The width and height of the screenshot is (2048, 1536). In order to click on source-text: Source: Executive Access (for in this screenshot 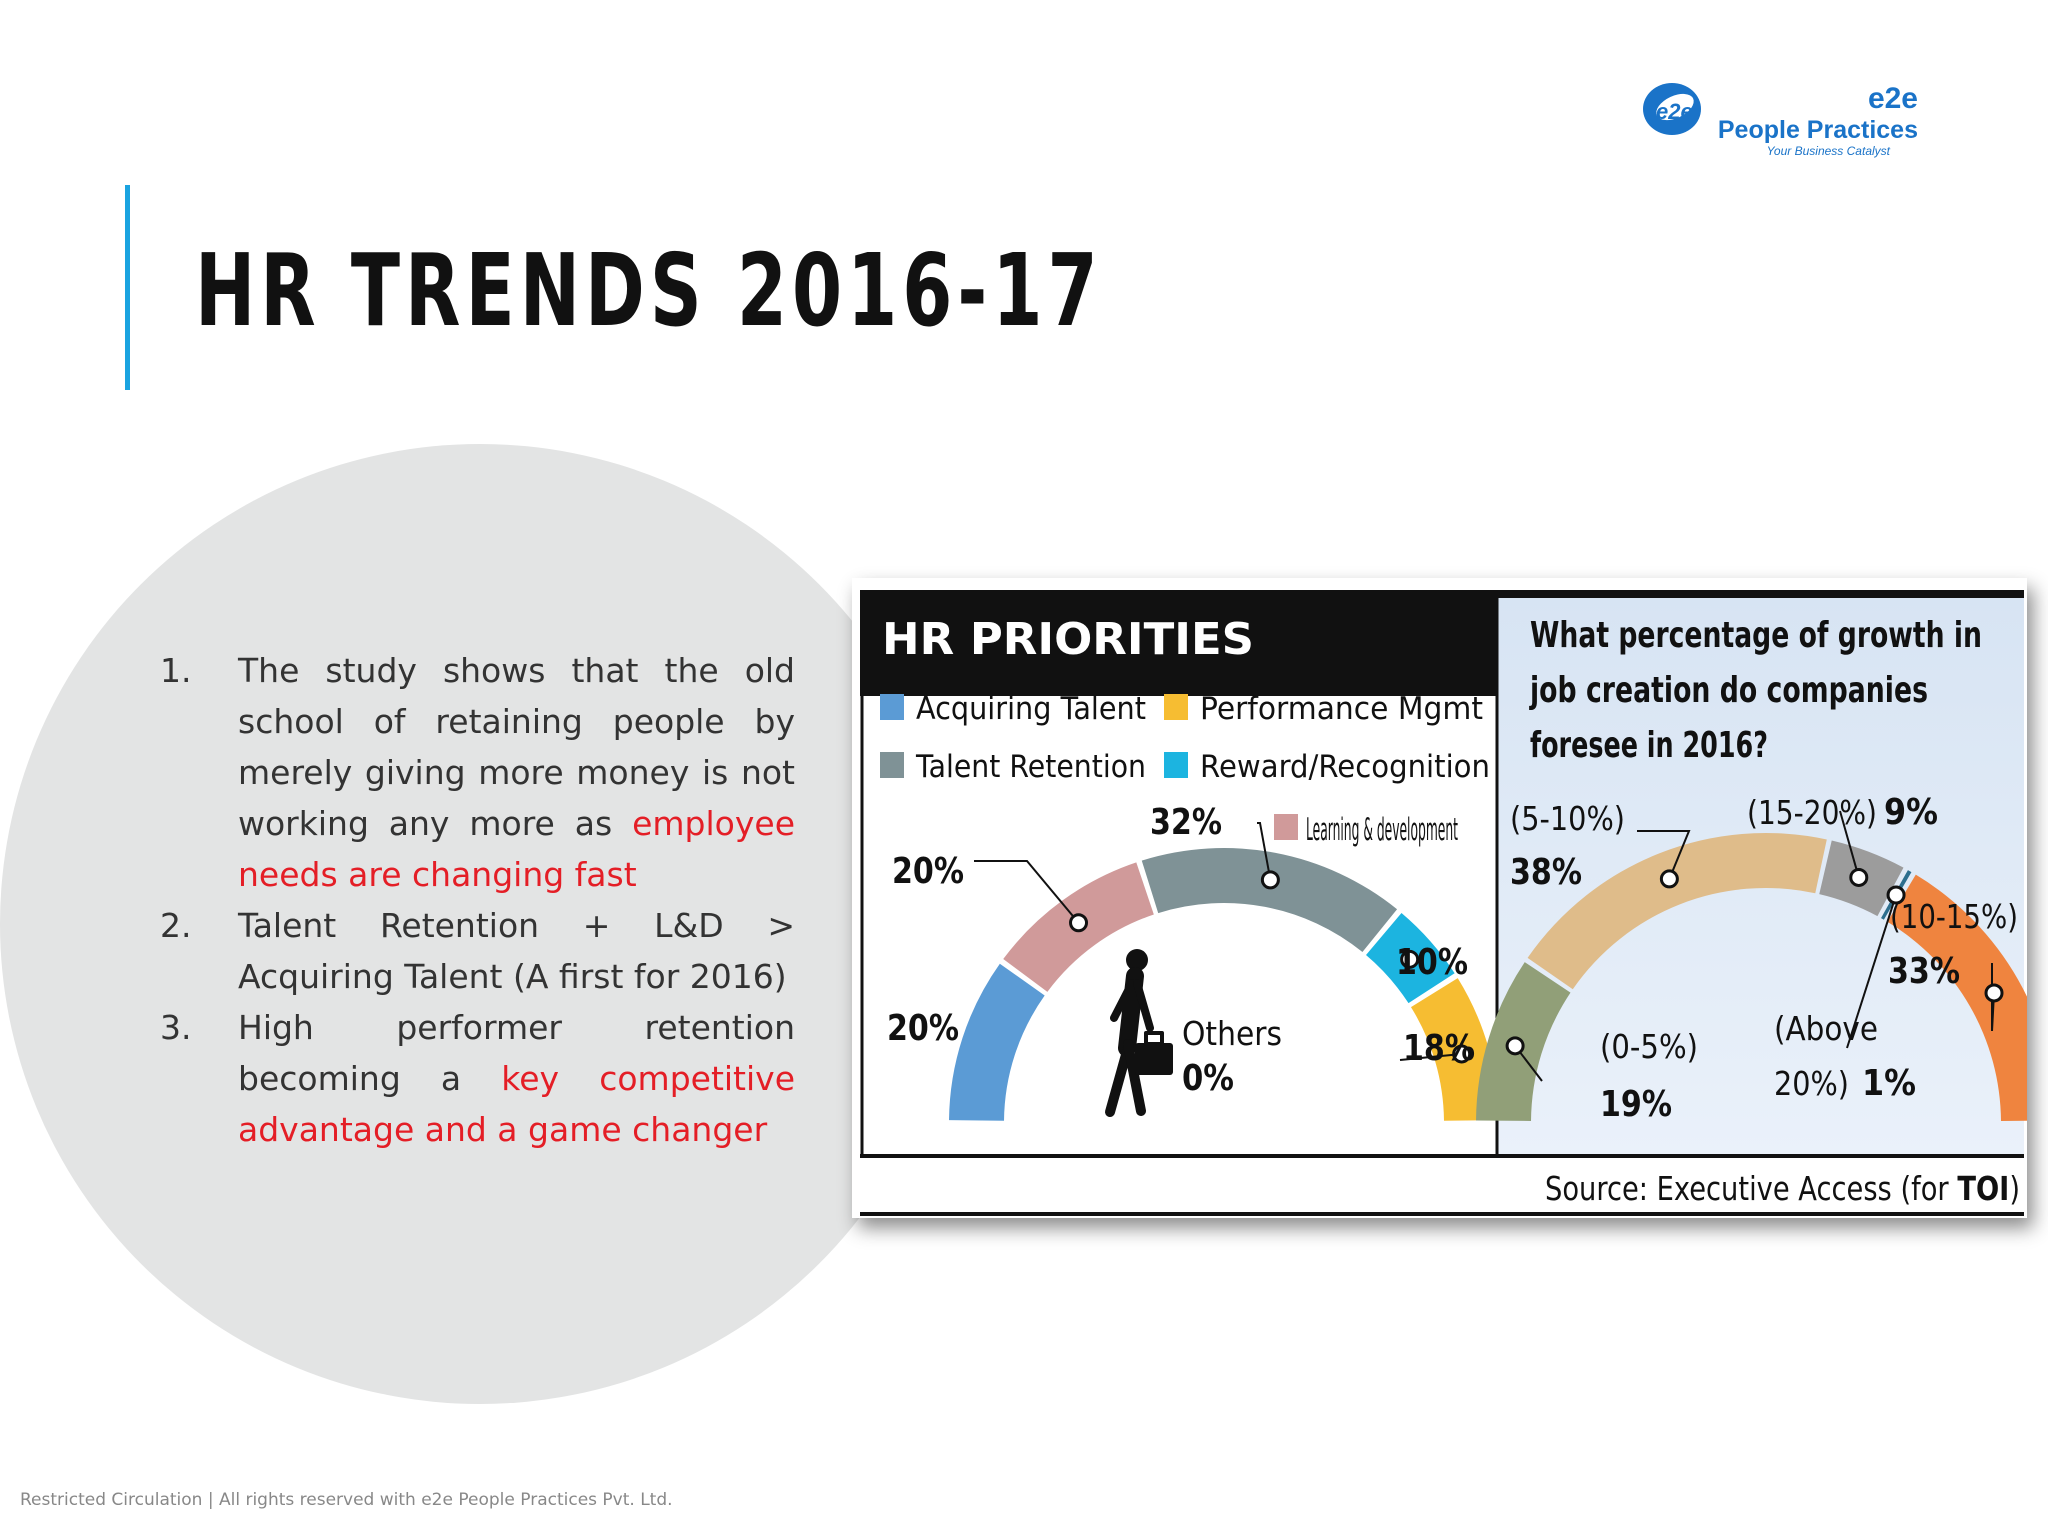, I will do `click(1751, 1188)`.